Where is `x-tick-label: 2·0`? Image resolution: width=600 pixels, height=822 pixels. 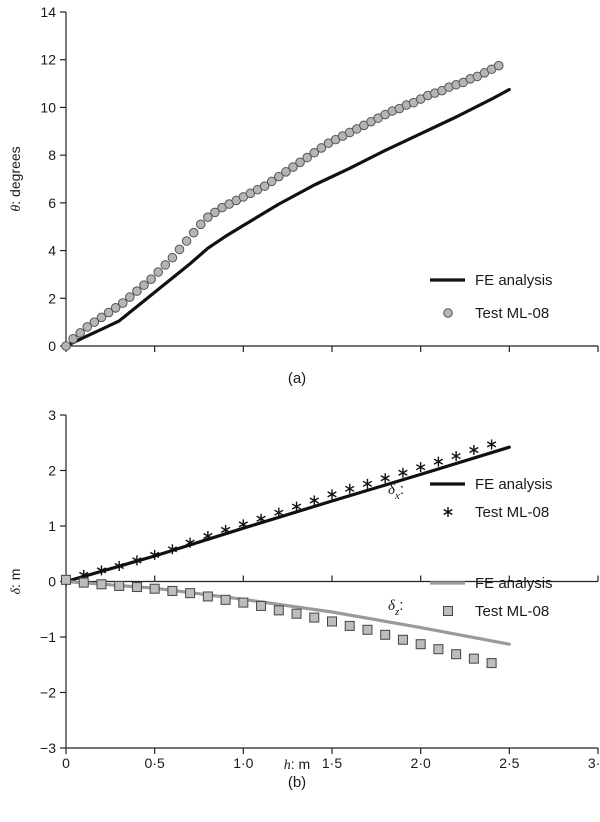
x-tick-label: 2·0 is located at coordinates (421, 763).